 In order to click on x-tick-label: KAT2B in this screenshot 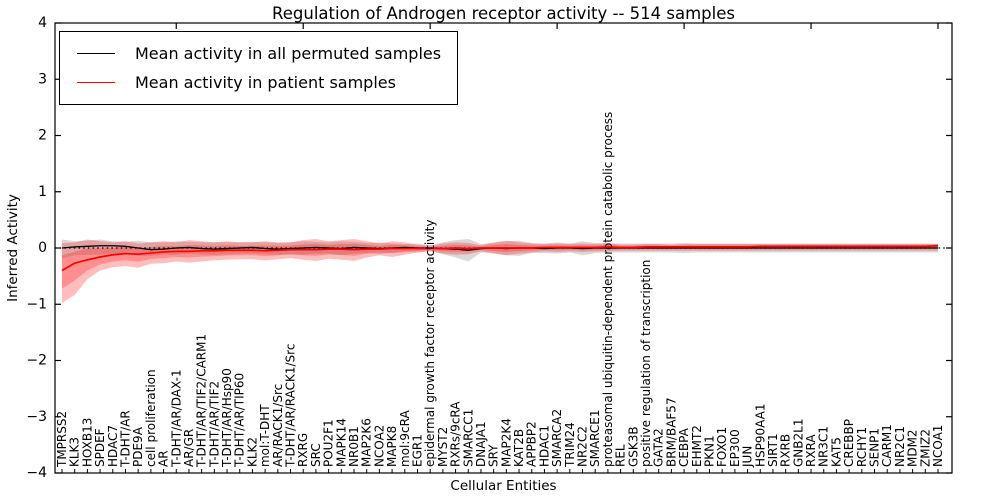, I will do `click(519, 448)`.